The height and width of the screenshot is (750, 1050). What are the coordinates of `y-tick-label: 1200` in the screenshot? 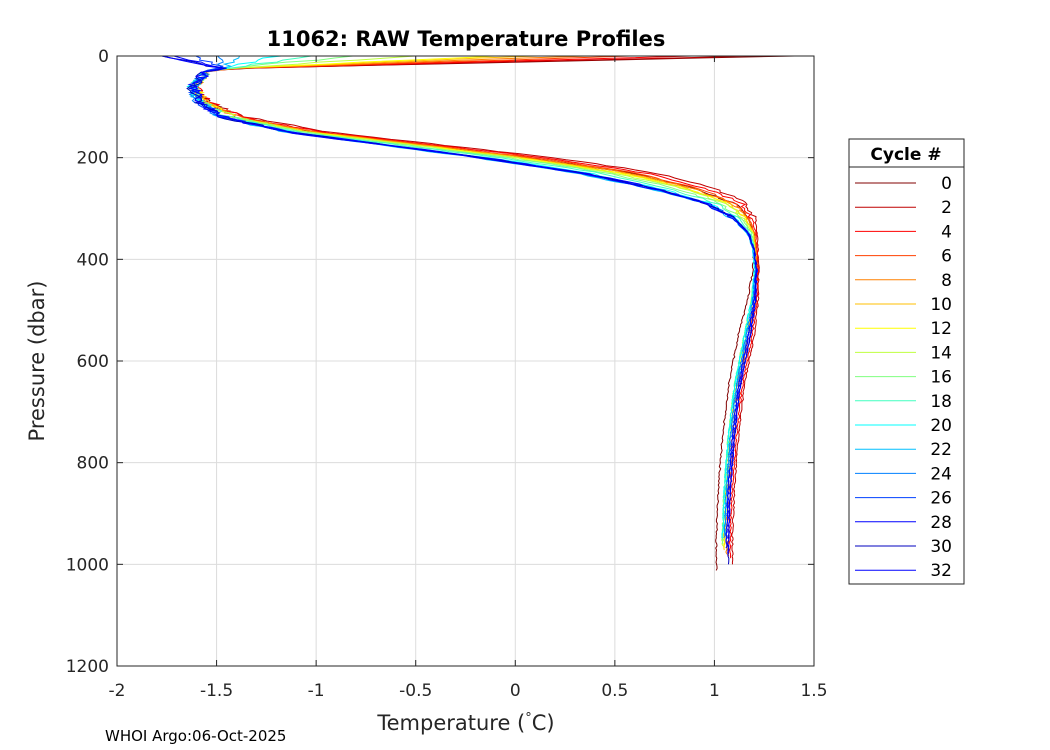 It's located at (87, 667).